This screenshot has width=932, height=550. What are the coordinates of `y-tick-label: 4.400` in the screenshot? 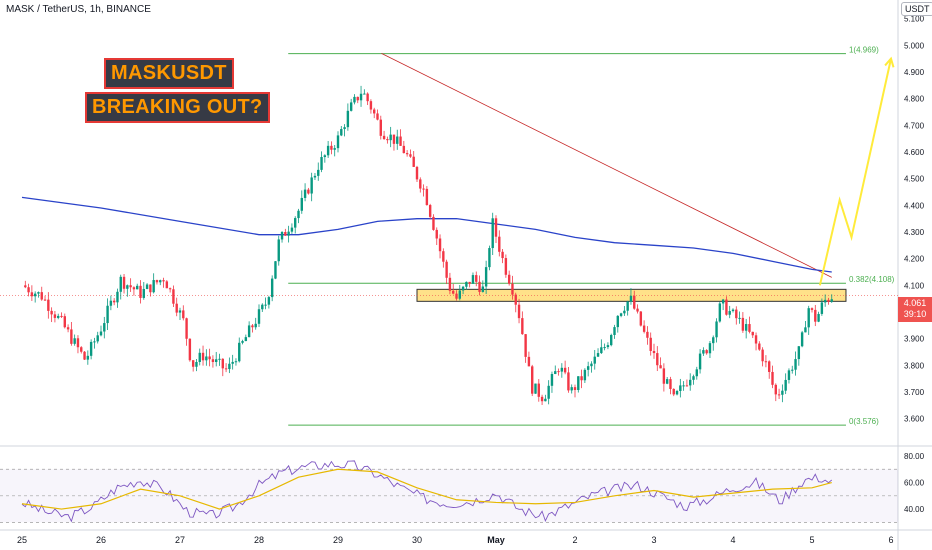 It's located at (914, 205).